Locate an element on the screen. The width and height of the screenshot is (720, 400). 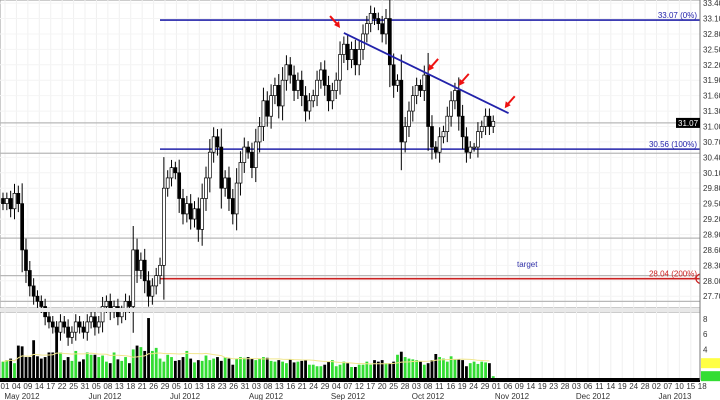
current-price-label: 31.07 is located at coordinates (688, 123).